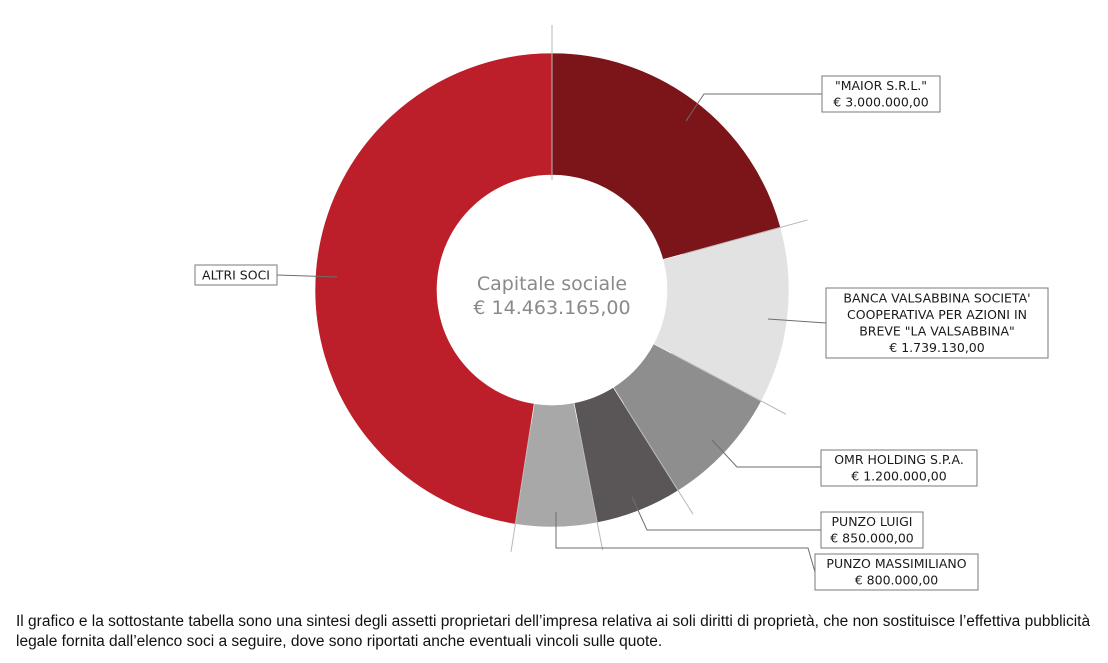 Image resolution: width=1108 pixels, height=663 pixels. What do you see at coordinates (872, 521) in the screenshot?
I see `label-name: PUNZO LUIGI` at bounding box center [872, 521].